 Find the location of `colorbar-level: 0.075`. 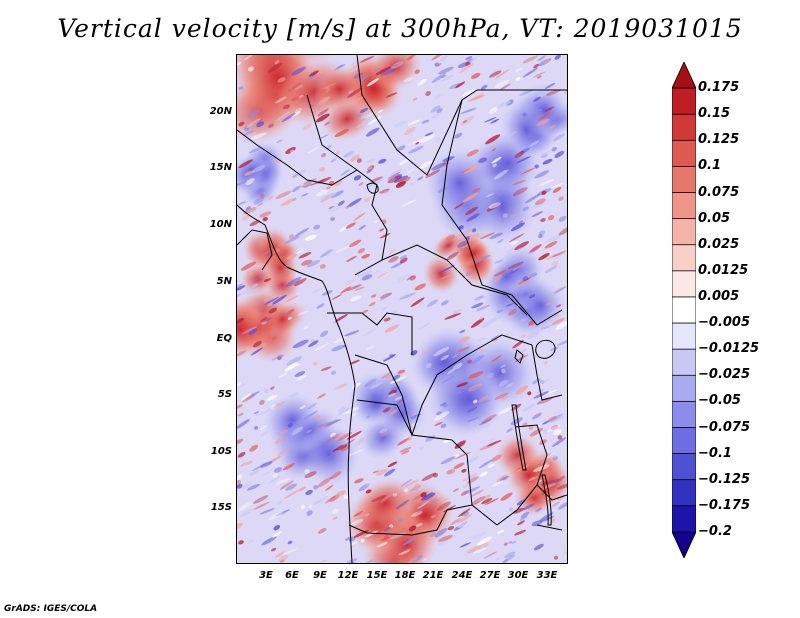

colorbar-level: 0.075 is located at coordinates (719, 192).